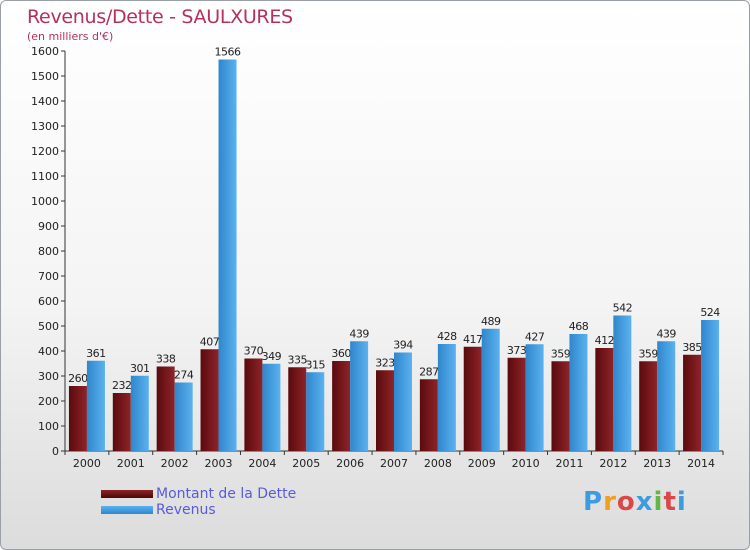  Describe the element at coordinates (45, 76) in the screenshot. I see `y-tick-label: 1500` at that location.